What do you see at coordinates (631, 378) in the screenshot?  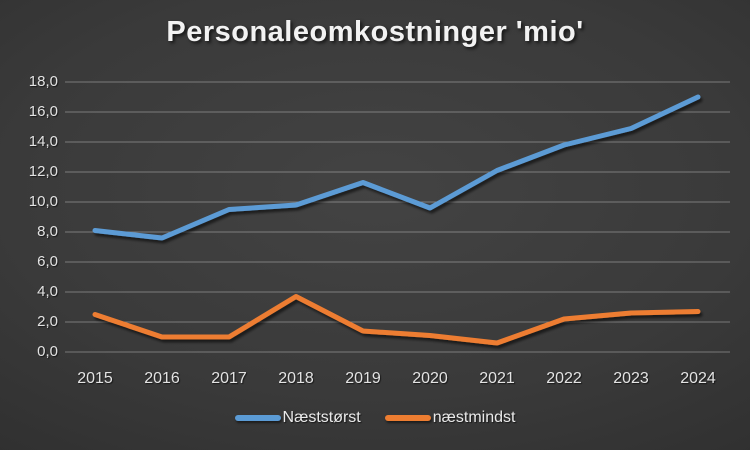 I see `x-axis-tick-label: 2023` at bounding box center [631, 378].